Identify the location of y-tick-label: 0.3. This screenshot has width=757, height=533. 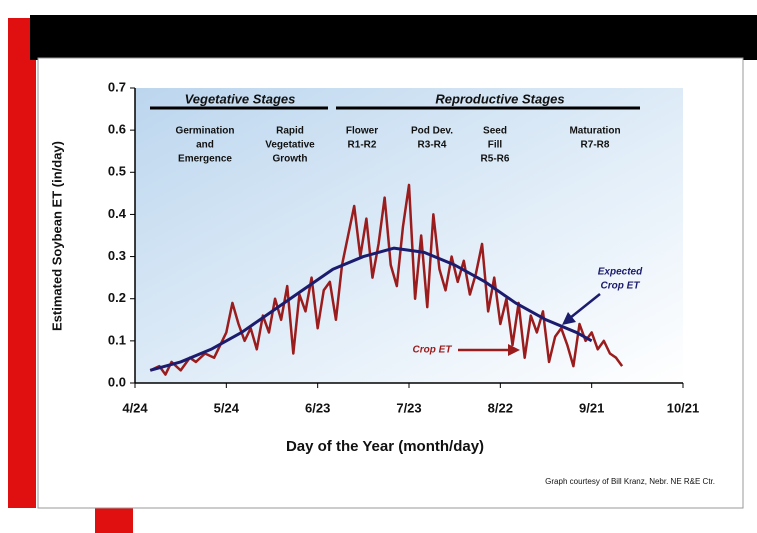
(117, 255).